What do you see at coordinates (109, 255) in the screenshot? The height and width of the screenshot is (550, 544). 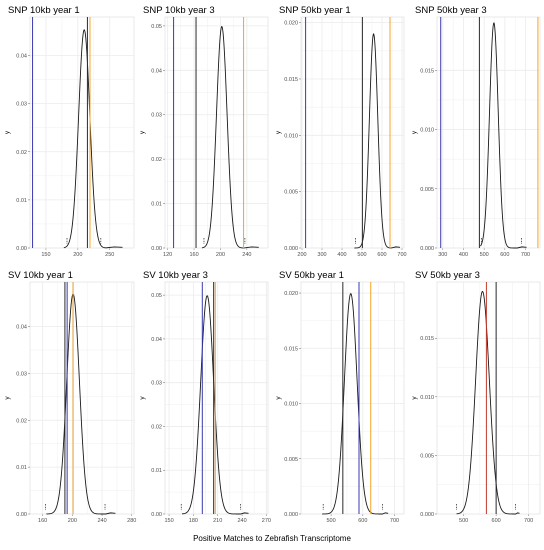 I see `x-tick-label: 250` at bounding box center [109, 255].